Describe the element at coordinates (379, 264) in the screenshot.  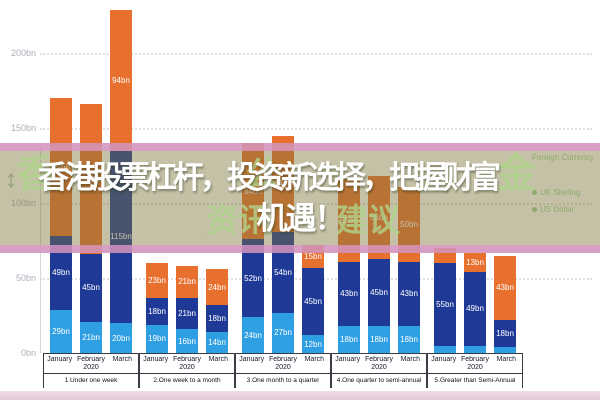
I see `bars-row: 55bn 43bn 18bn 55bn 45bn 18bn 50bn 43bn 18bn` at that location.